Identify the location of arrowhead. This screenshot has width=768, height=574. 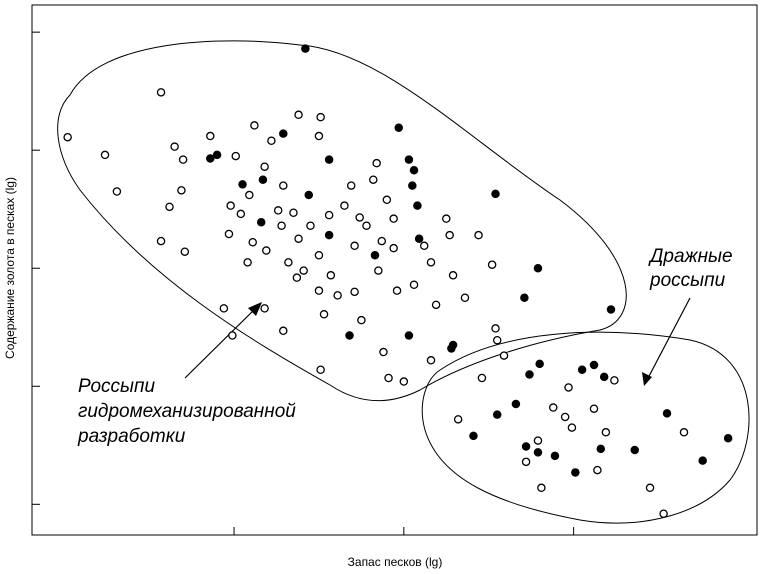
(255, 309).